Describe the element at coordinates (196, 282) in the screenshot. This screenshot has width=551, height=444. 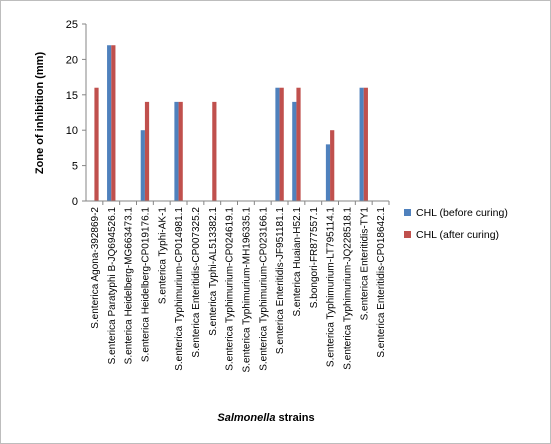
I see `x-tick-label: S.enterica Enteritidis-CP007325.2` at that location.